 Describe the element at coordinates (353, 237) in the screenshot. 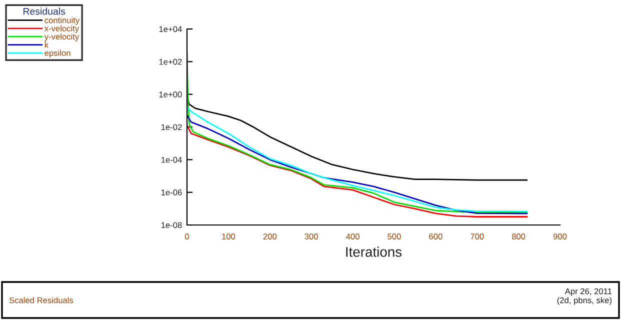

I see `x-tick-label: 400` at that location.